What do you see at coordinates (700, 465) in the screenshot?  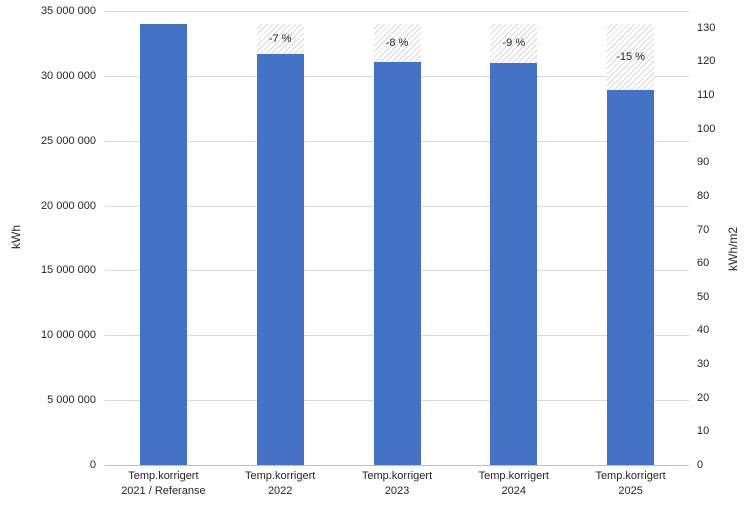 I see `y-axis-tick-label-right: 0` at bounding box center [700, 465].